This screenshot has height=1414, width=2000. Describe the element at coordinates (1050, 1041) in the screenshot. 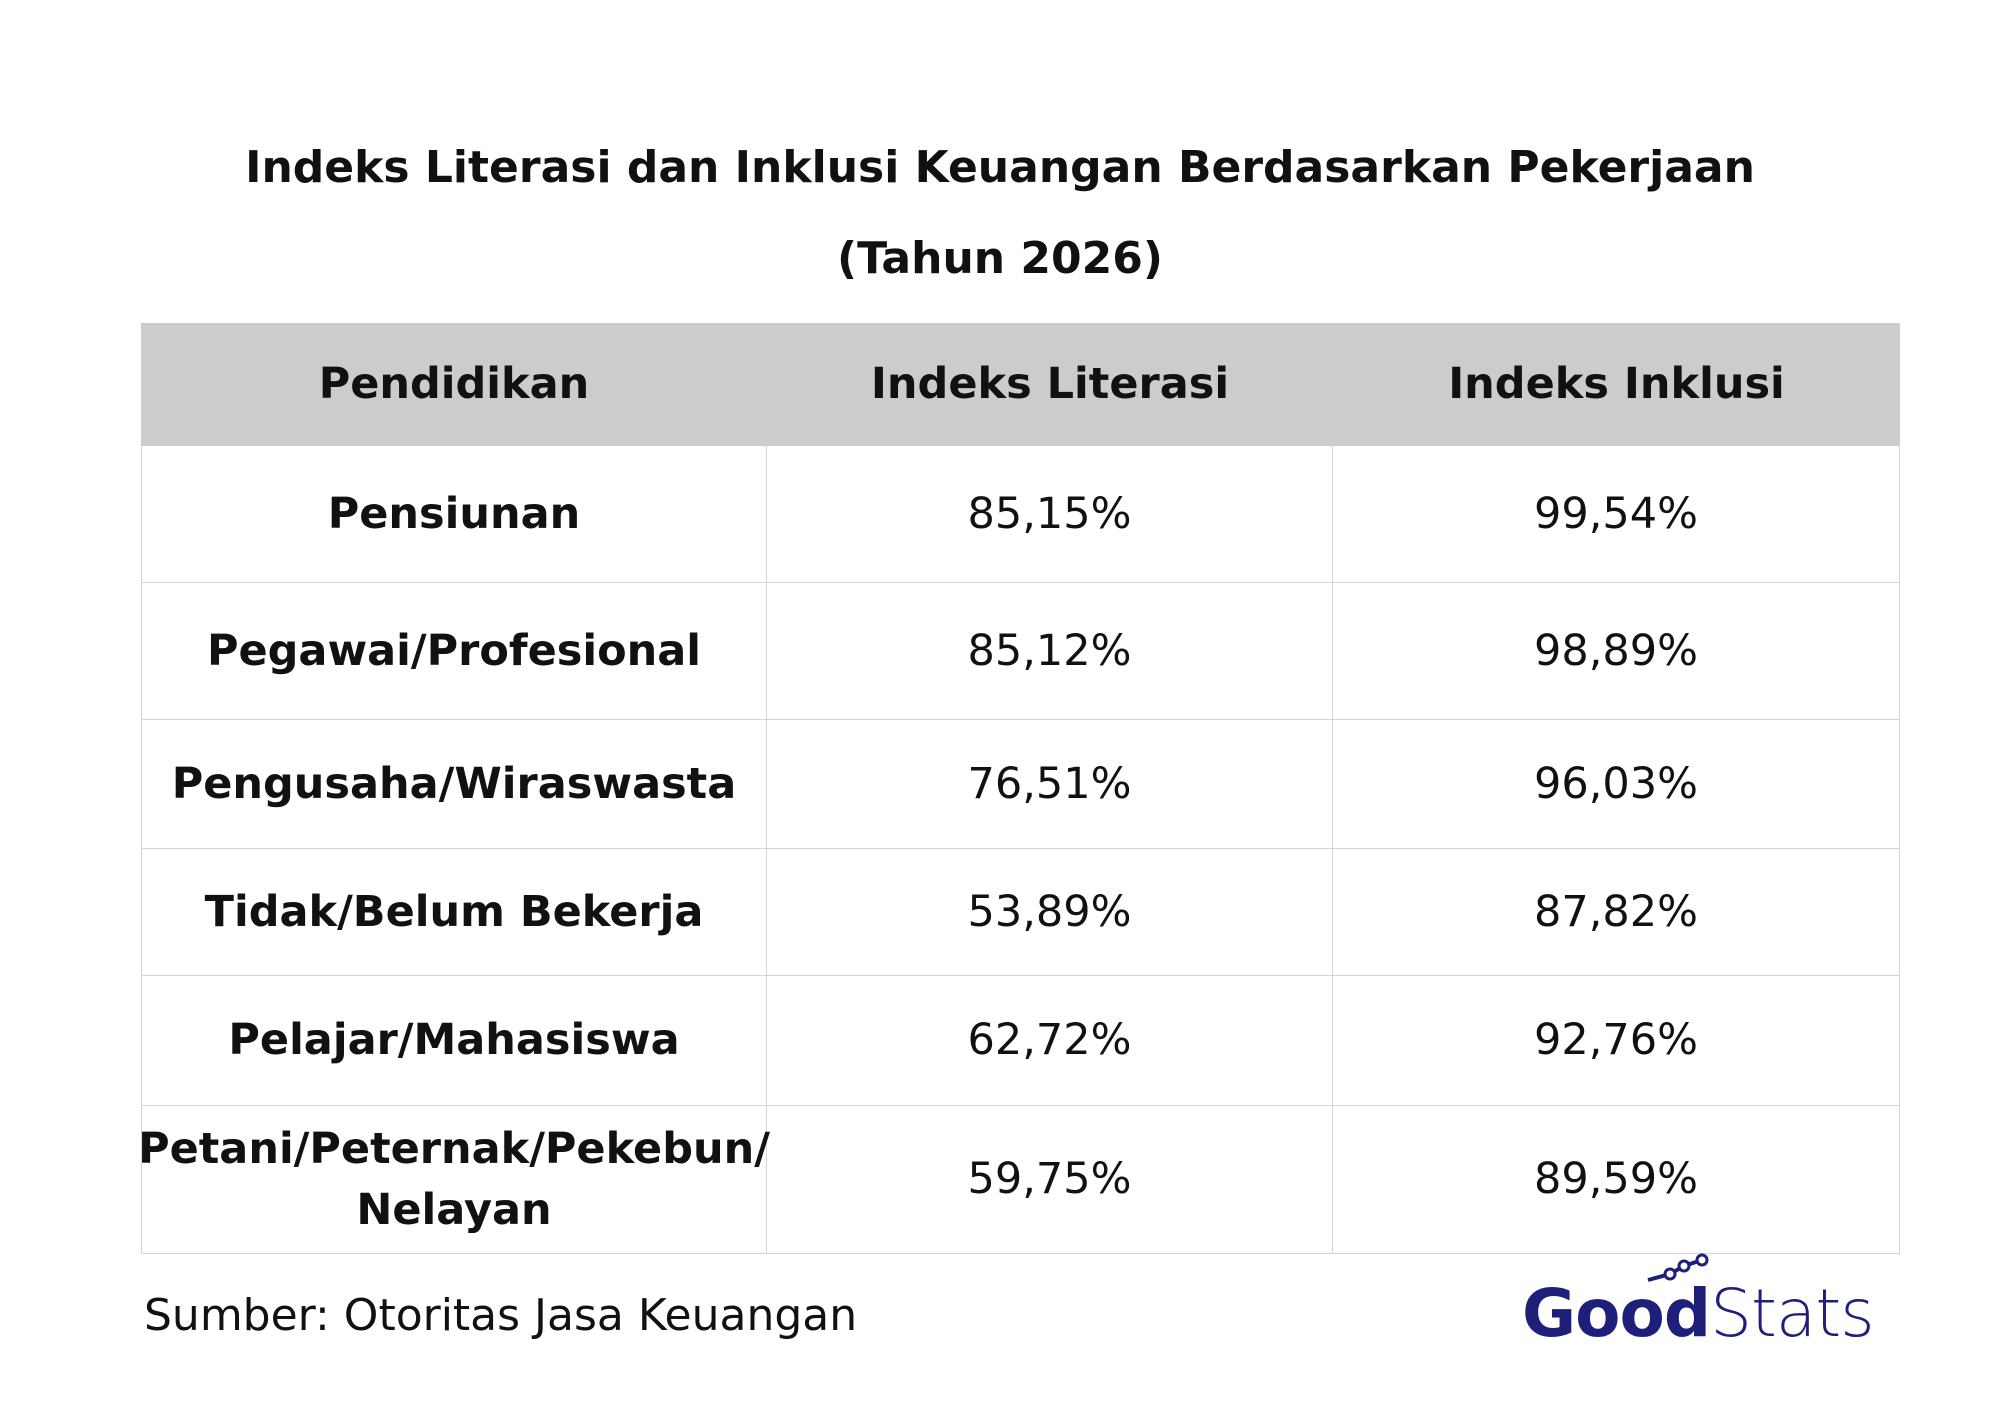

I see `value-cell: 62,72%` at that location.